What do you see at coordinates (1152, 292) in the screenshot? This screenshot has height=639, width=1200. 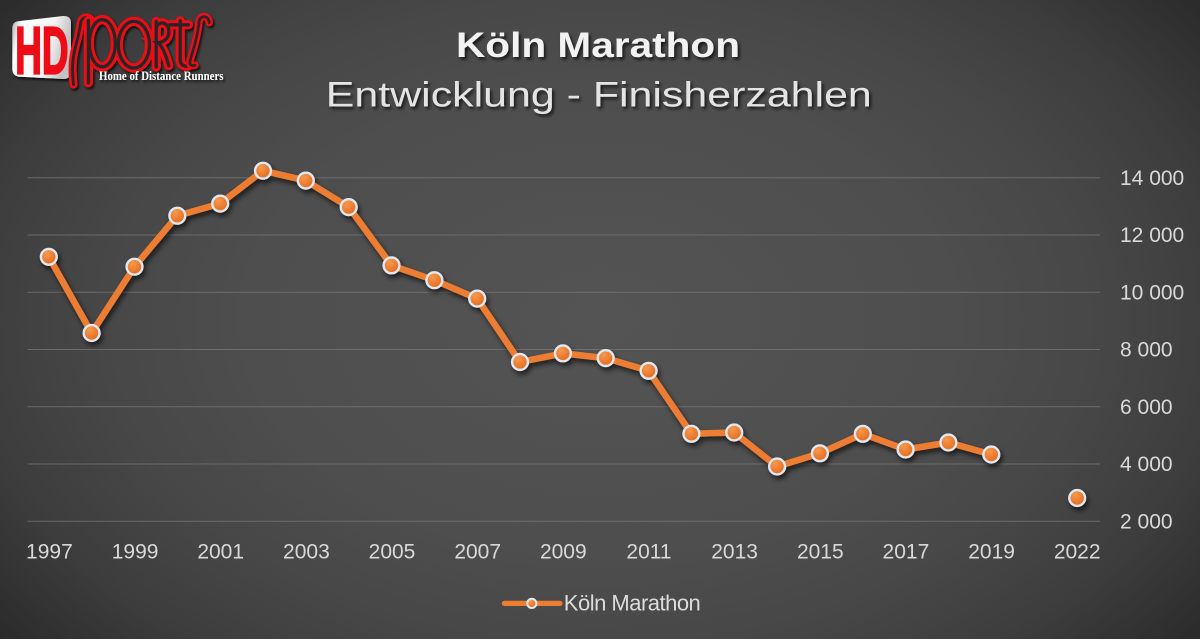 I see `svg-text: 10 000` at bounding box center [1152, 292].